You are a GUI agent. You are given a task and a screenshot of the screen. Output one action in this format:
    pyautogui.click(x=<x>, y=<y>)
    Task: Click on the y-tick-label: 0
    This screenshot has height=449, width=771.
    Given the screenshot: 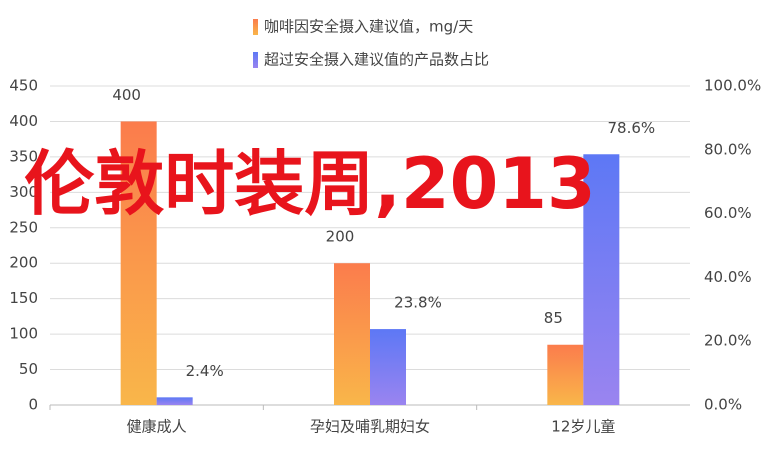 What is the action you would take?
    pyautogui.click(x=33, y=405)
    